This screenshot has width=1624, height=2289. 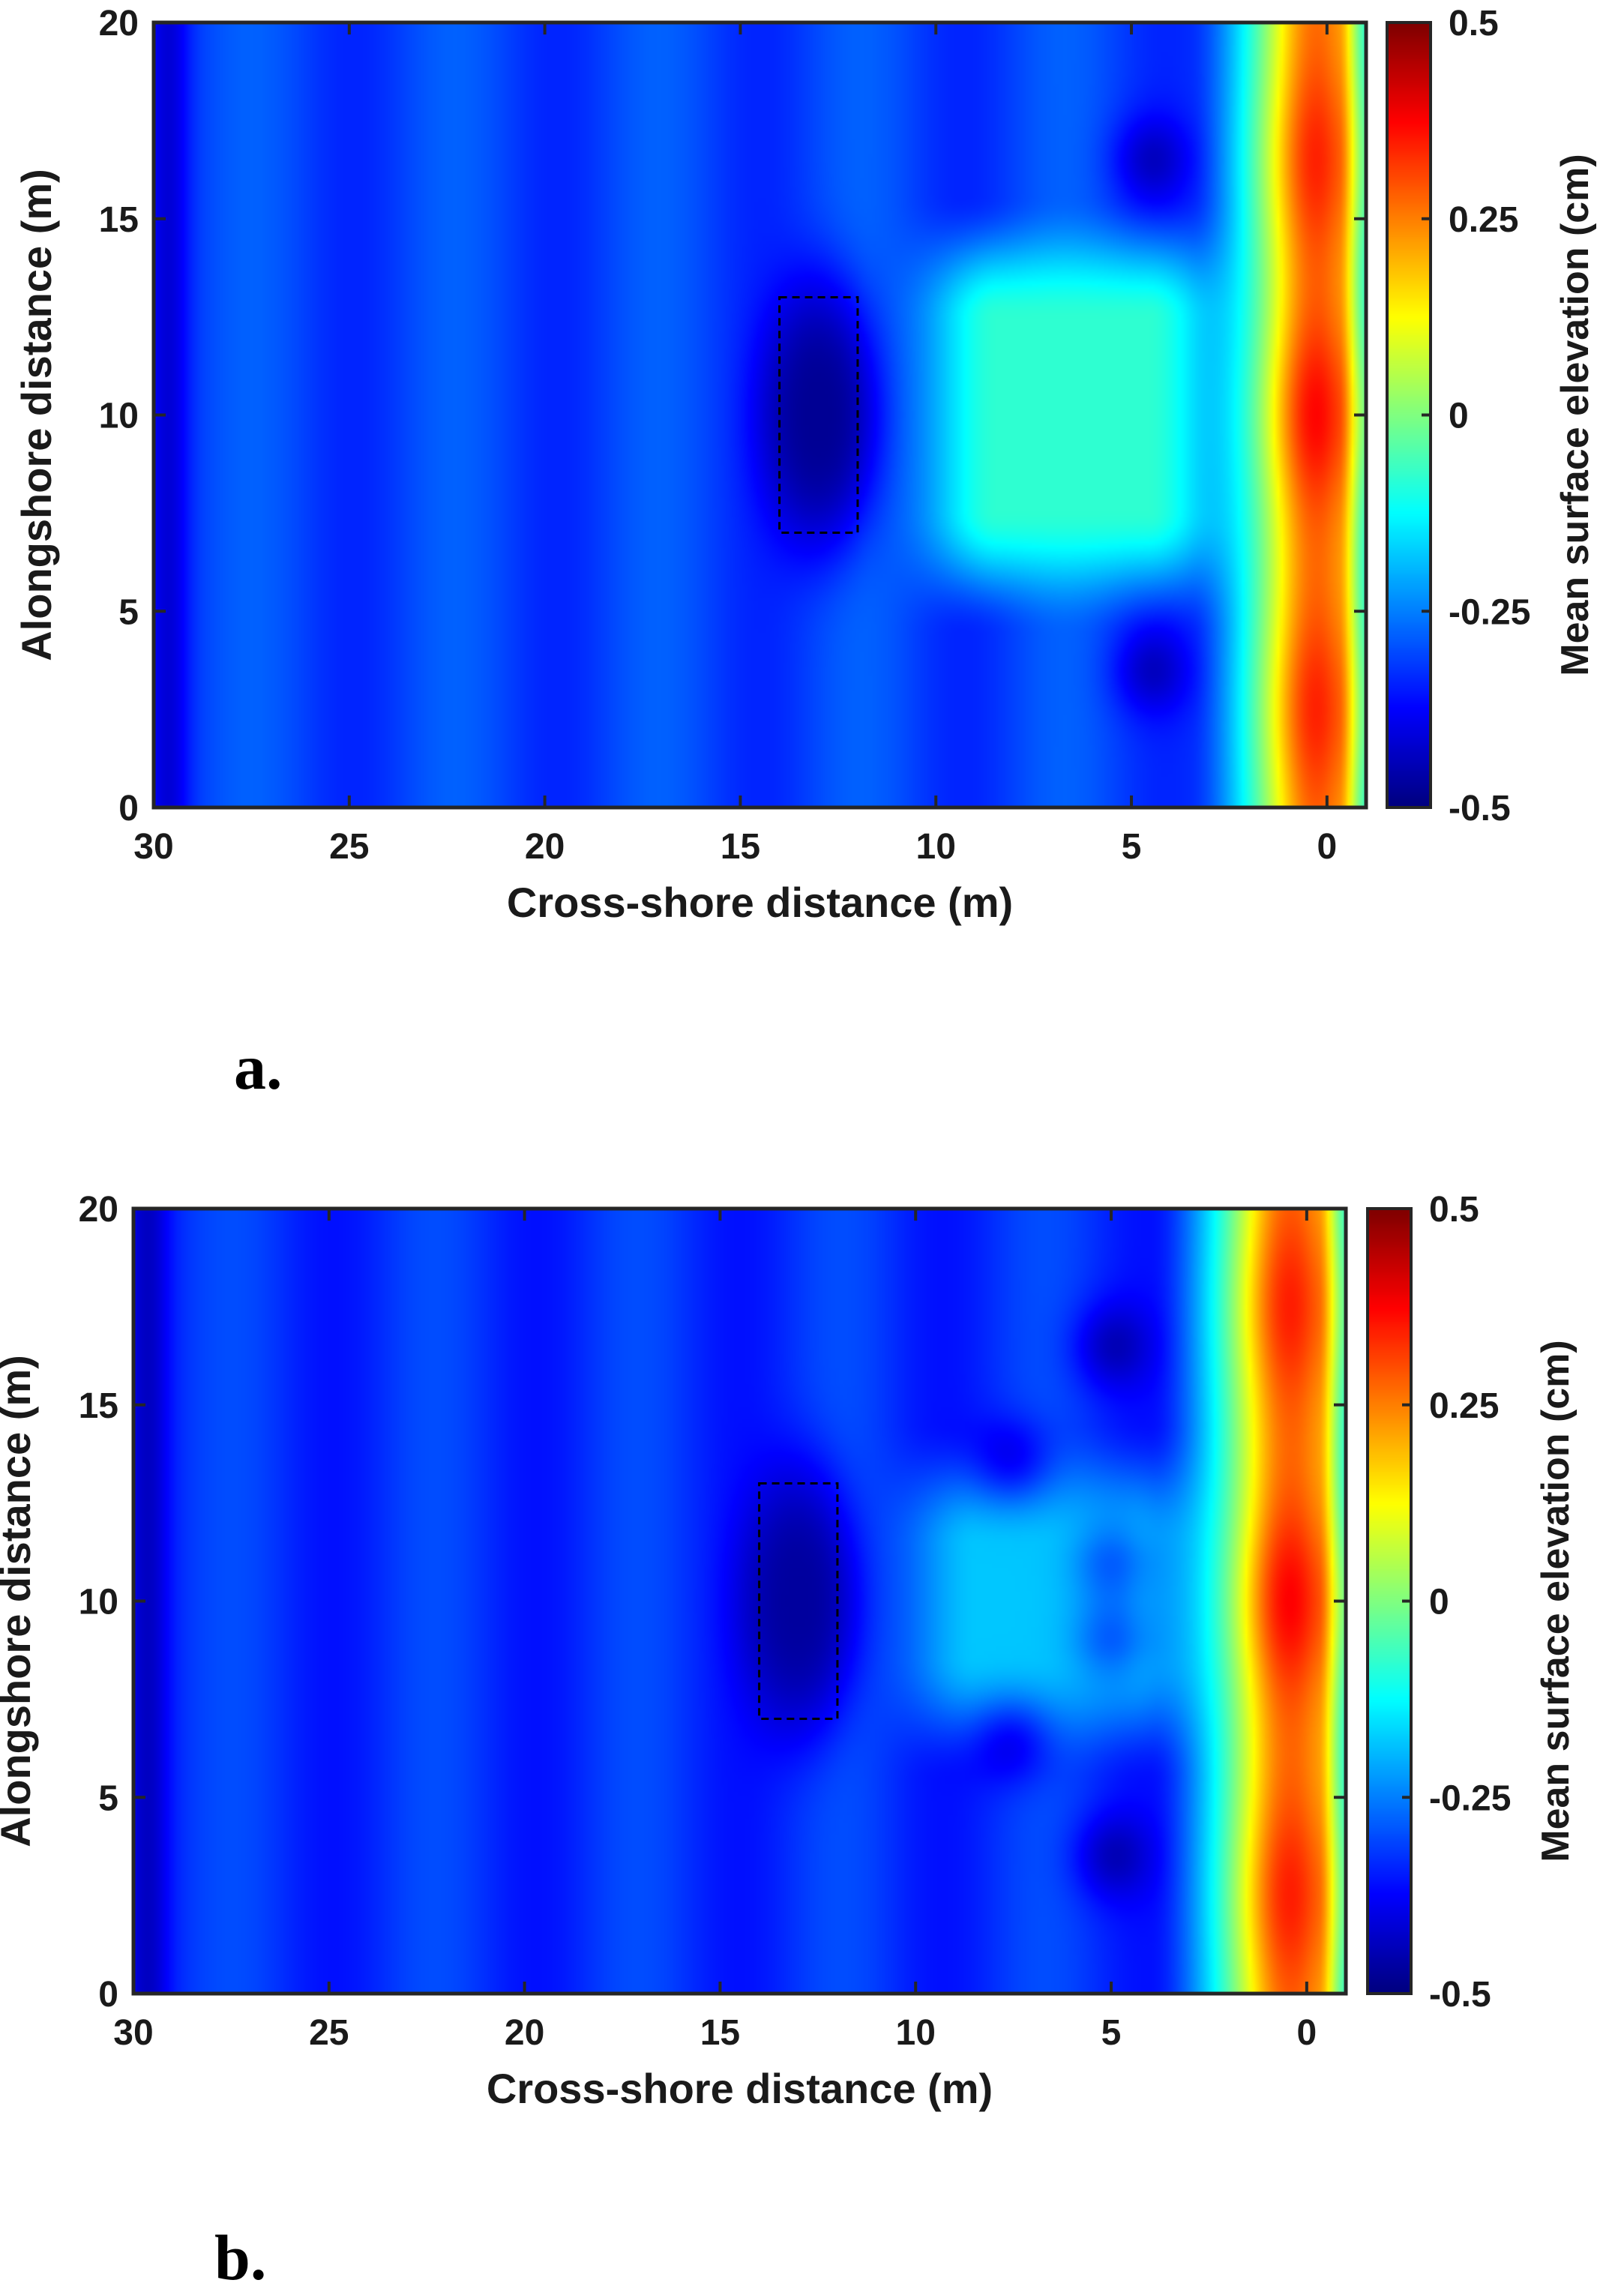 I want to click on panel-label: a., so click(x=258, y=1067).